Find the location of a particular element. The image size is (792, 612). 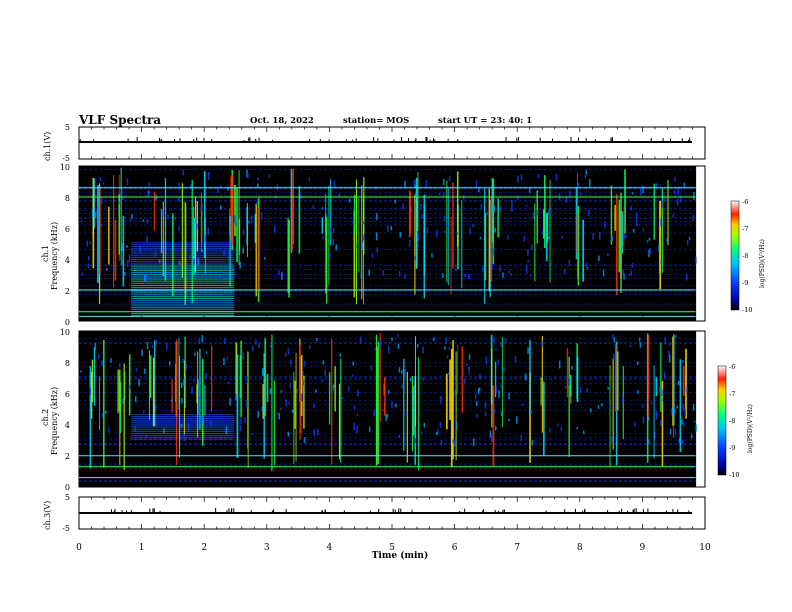

x-axis-label: Time (min) is located at coordinates (400, 555).